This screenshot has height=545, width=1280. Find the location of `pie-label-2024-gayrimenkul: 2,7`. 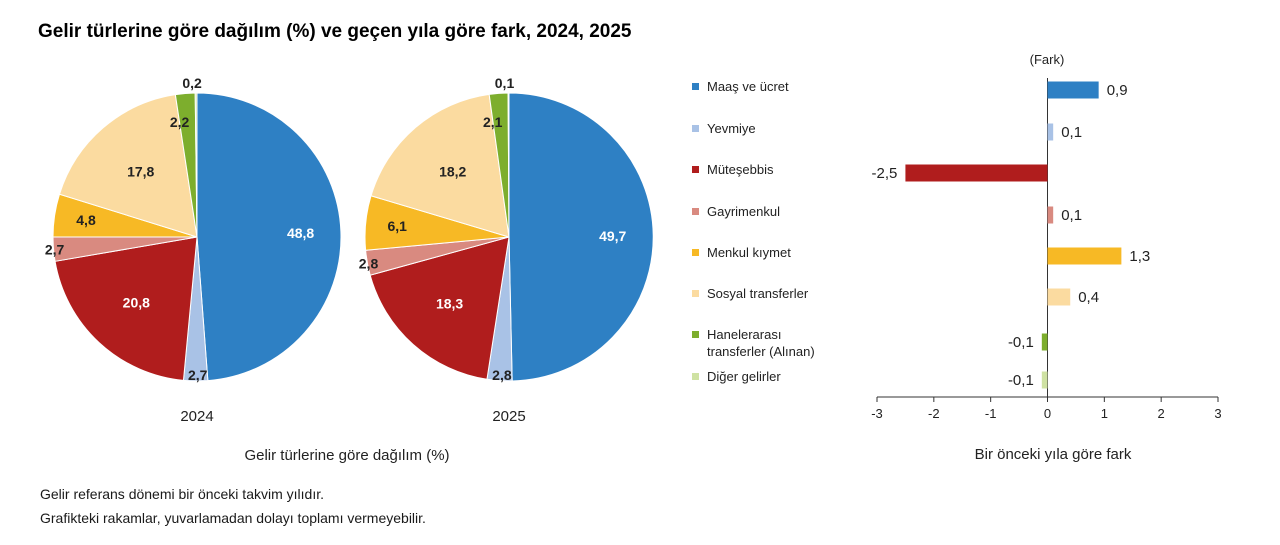

pie-label-2024-gayrimenkul: 2,7 is located at coordinates (55, 249).